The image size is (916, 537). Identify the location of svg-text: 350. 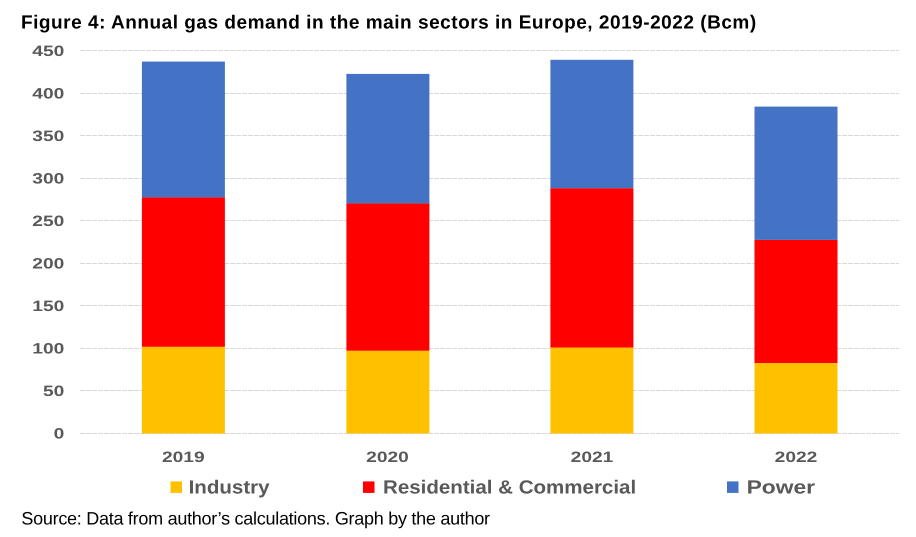
(48, 136).